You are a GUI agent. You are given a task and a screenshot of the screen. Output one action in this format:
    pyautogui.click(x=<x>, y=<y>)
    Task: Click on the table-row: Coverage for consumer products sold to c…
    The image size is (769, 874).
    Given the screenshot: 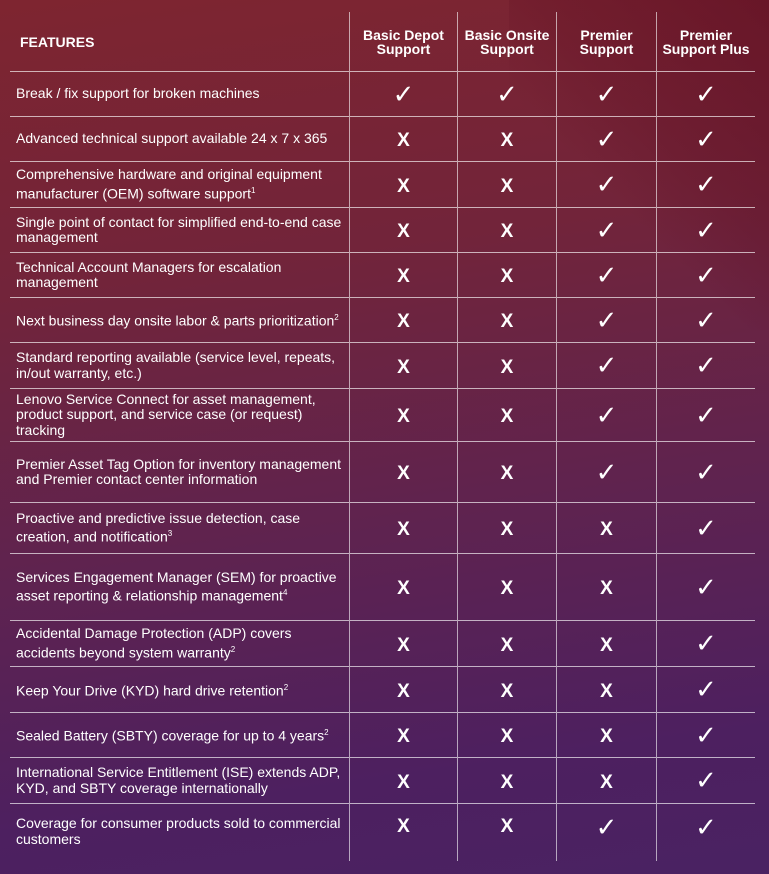 What is the action you would take?
    pyautogui.click(x=382, y=832)
    